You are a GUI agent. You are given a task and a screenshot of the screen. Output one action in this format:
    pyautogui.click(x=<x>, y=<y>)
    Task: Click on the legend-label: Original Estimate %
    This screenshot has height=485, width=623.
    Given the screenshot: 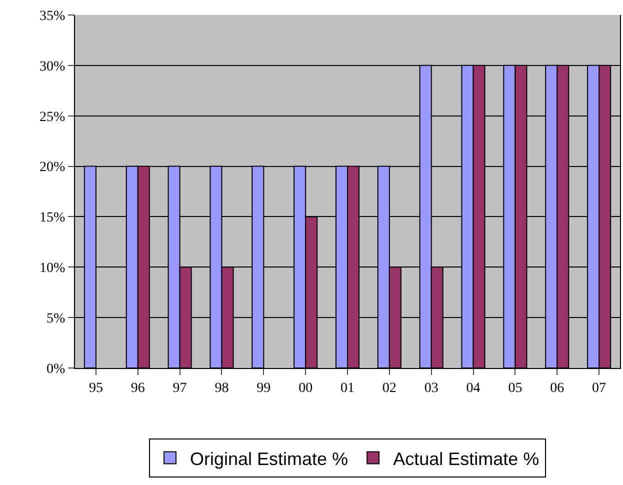 What is the action you would take?
    pyautogui.click(x=269, y=458)
    